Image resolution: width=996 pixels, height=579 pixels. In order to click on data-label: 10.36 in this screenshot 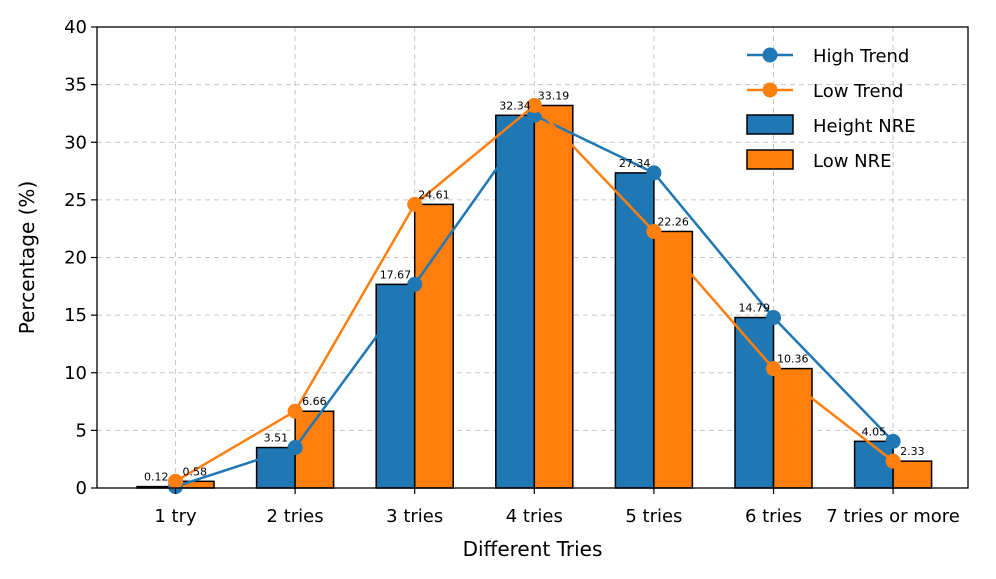, I will do `click(793, 359)`.